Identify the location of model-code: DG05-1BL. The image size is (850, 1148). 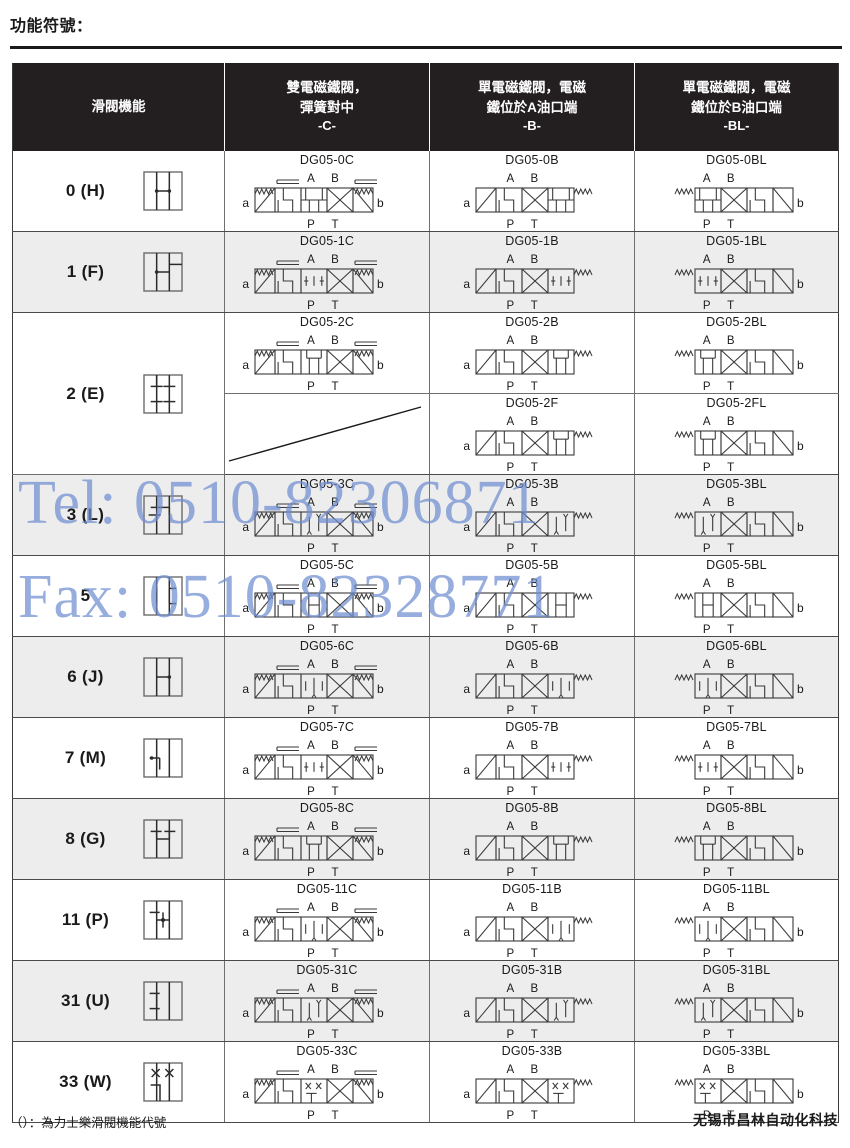
(736, 240).